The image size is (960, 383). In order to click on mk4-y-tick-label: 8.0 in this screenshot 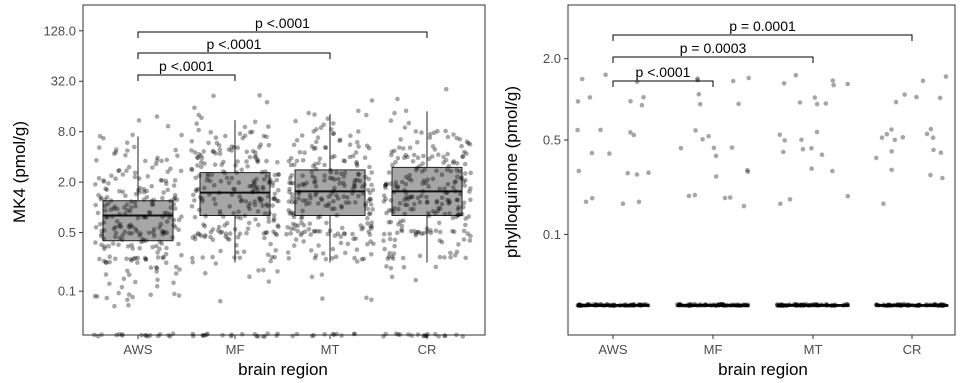, I will do `click(67, 131)`.